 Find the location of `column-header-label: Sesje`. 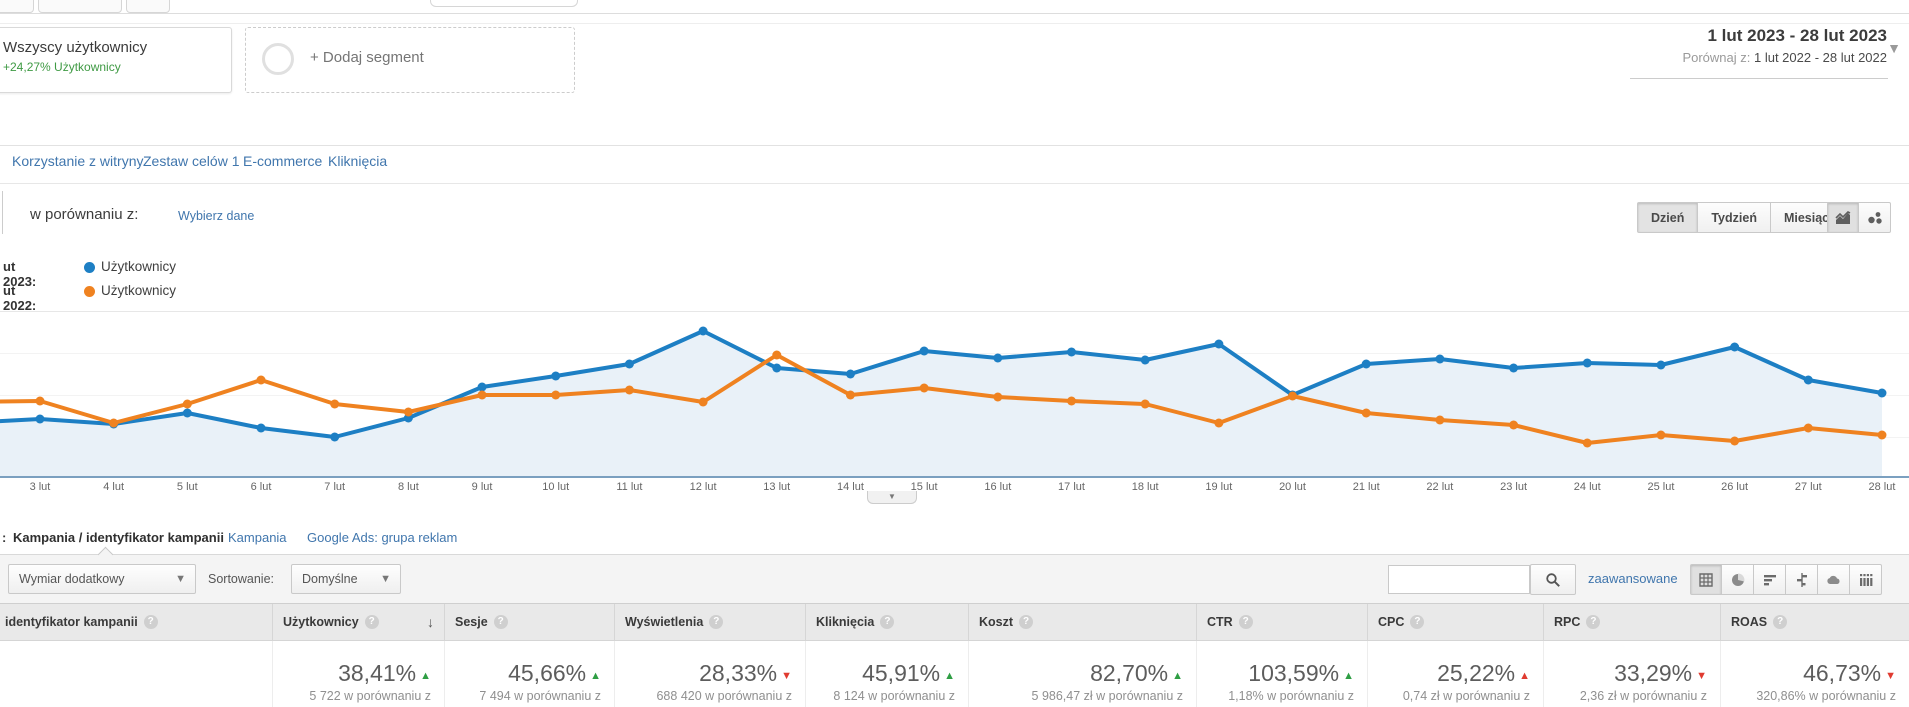

column-header-label: Sesje is located at coordinates (471, 622).